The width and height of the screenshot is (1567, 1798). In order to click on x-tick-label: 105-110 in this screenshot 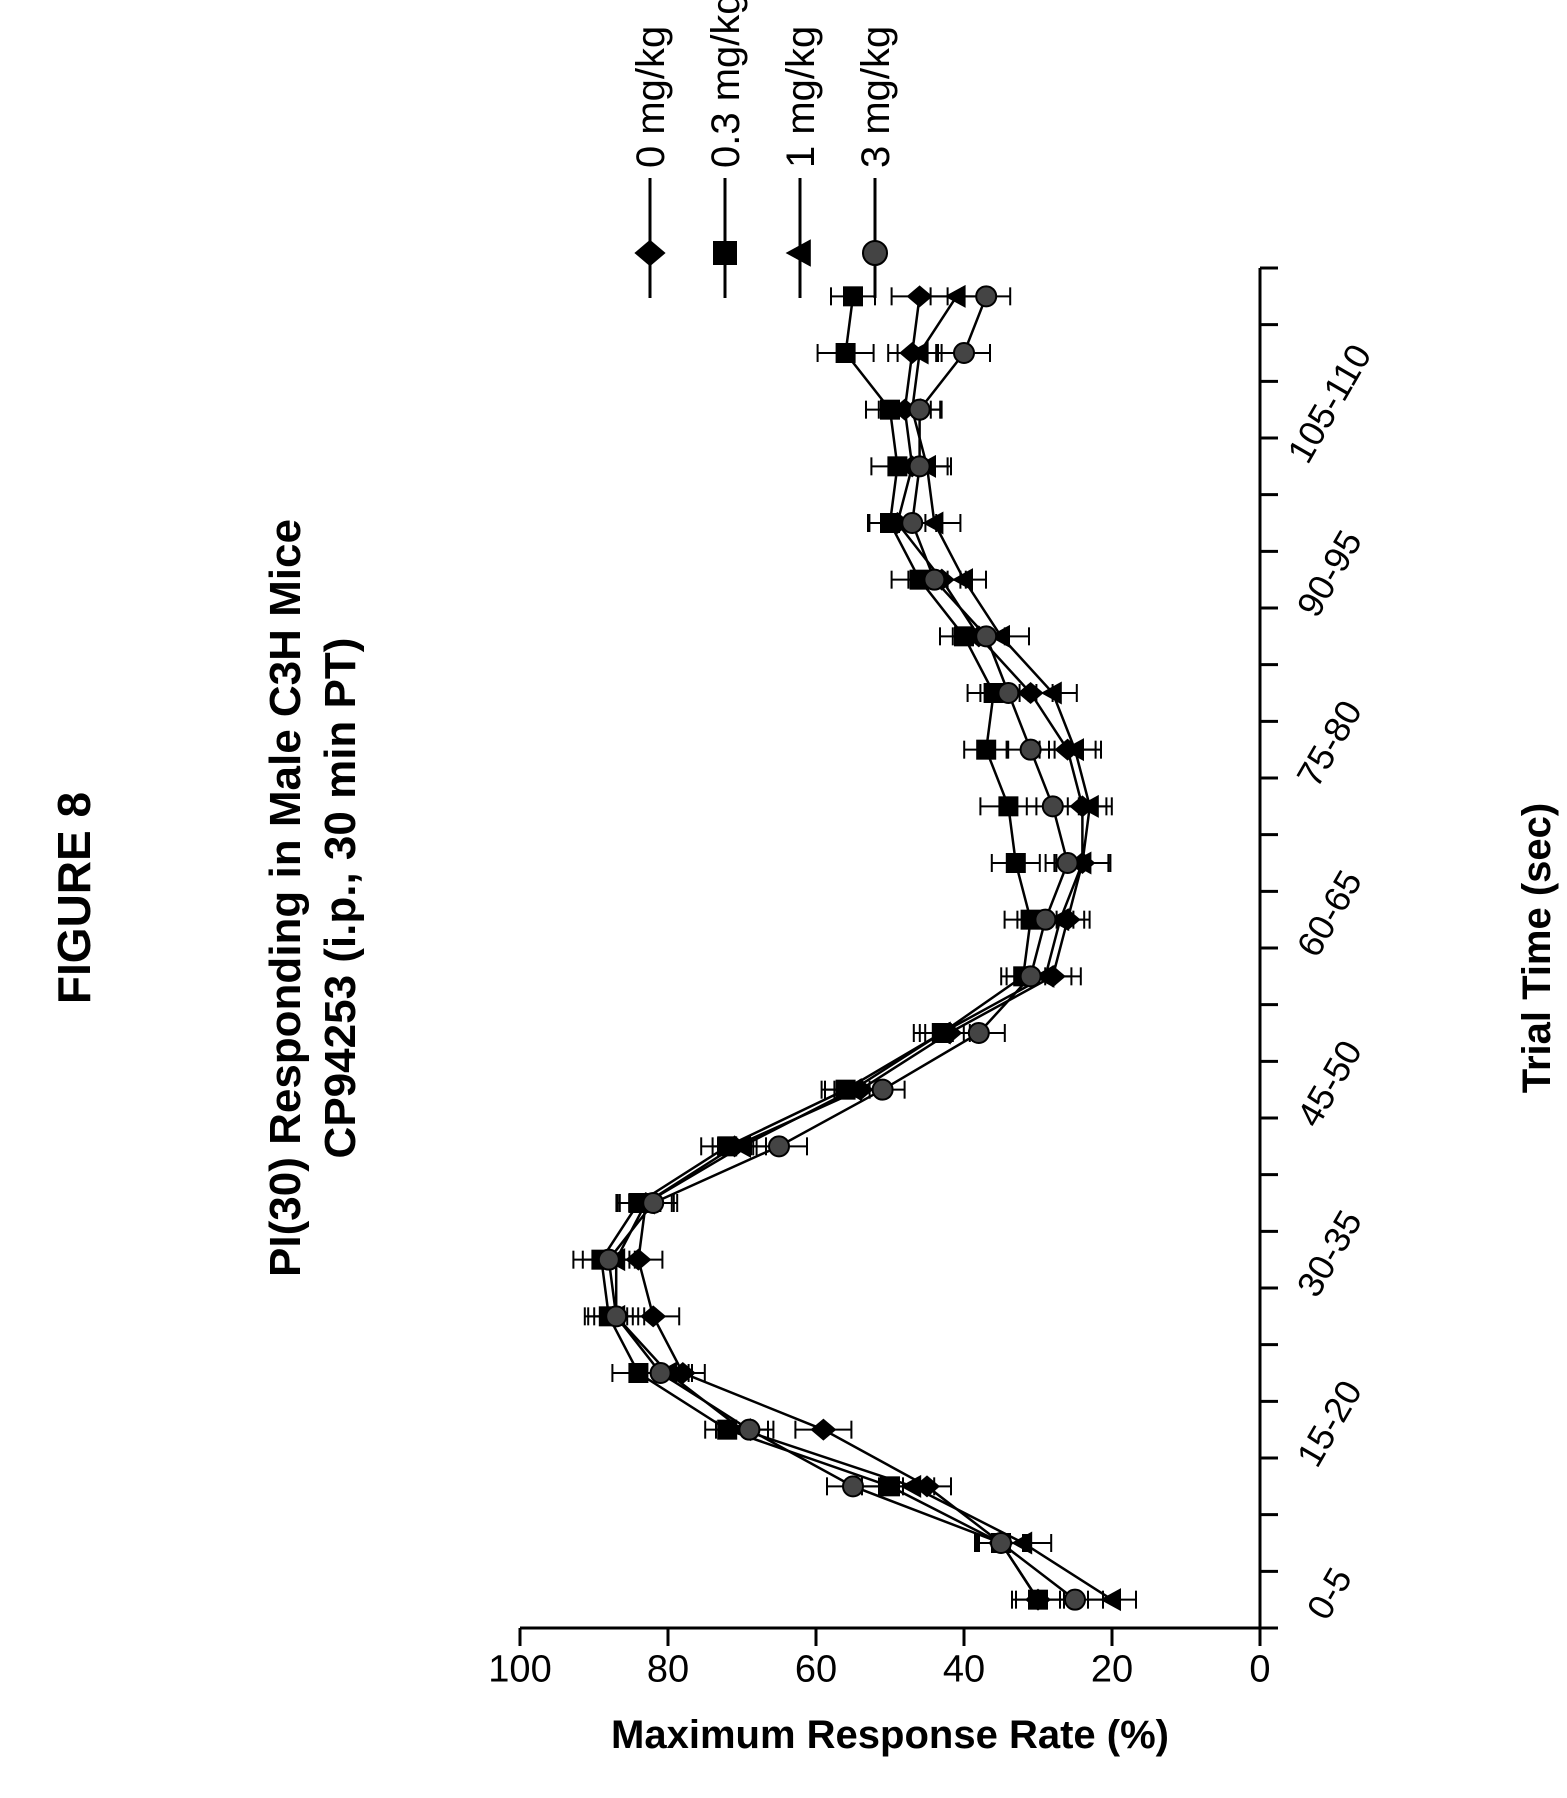, I will do `click(1329, 403)`.